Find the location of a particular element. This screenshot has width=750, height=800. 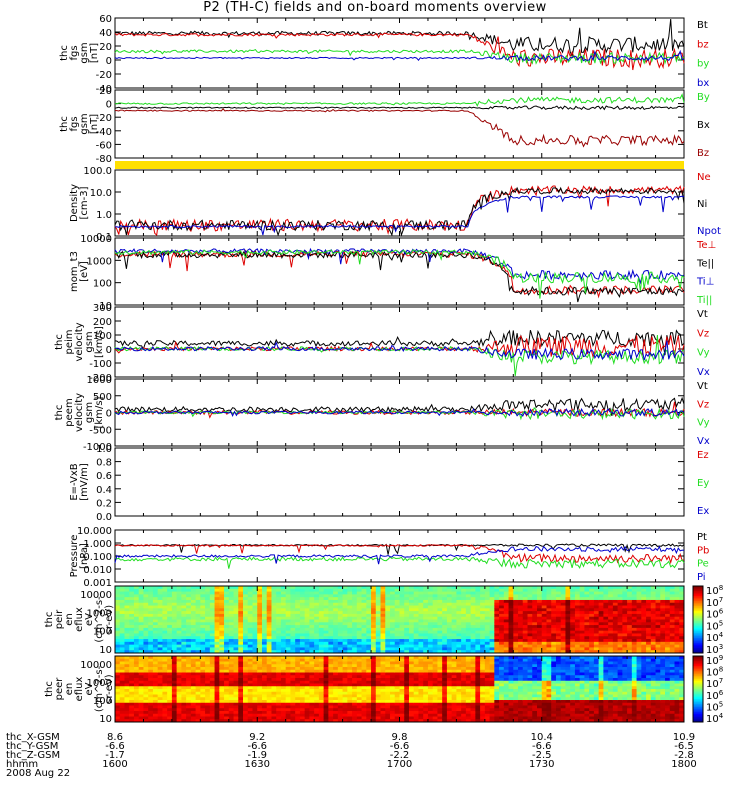

fgs-gsm-2-ylabel-line: thc is located at coordinates (64, 124).